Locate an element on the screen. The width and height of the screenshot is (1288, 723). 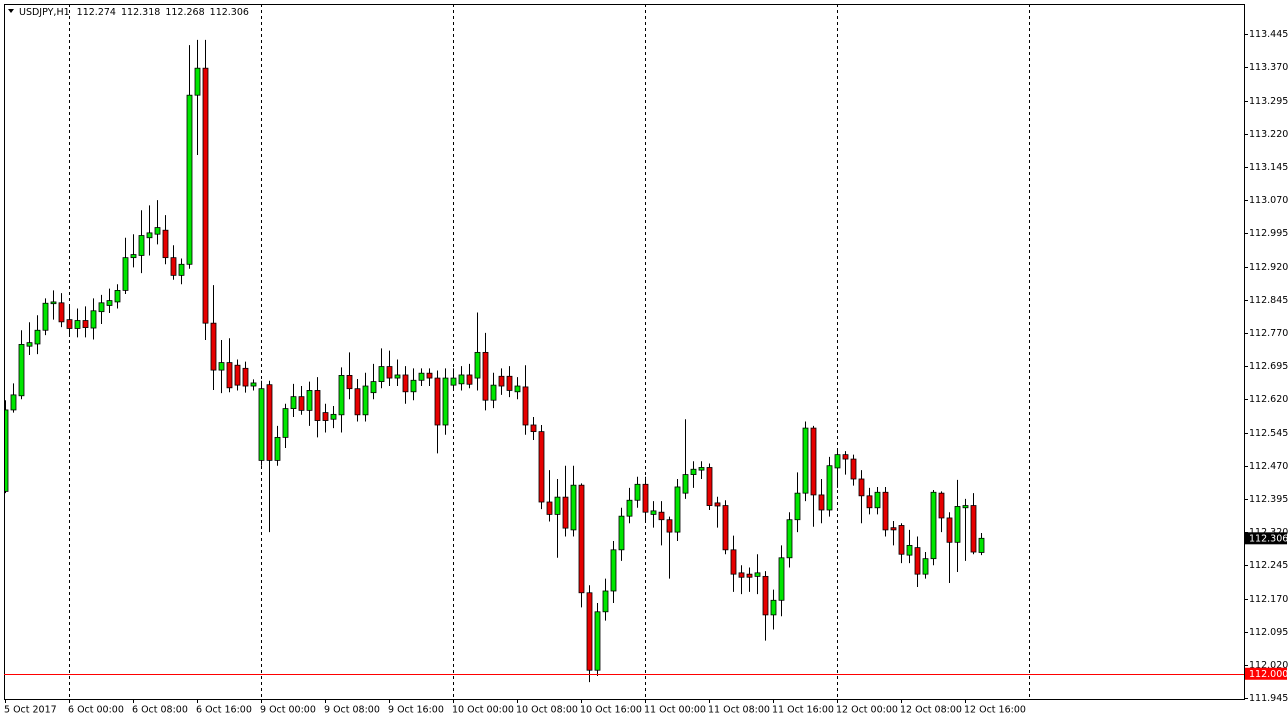
y-tick-label: 113.220 is located at coordinates (1268, 134).